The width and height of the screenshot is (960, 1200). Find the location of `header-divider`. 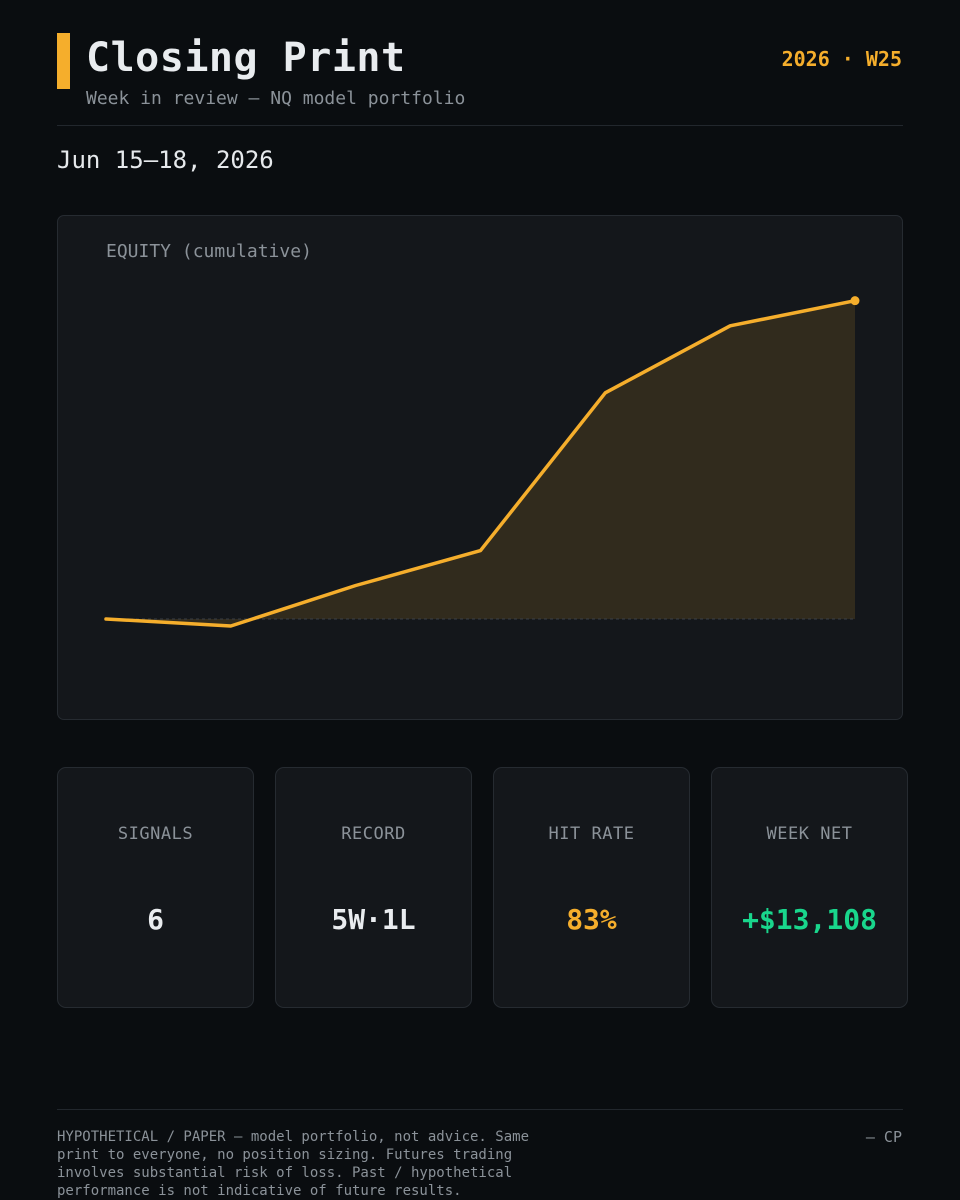

header-divider is located at coordinates (480, 125).